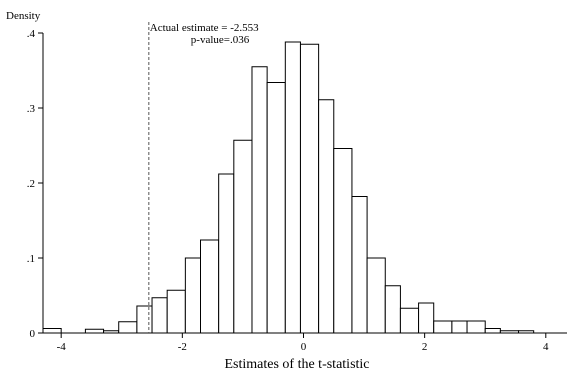 The width and height of the screenshot is (569, 376). Describe the element at coordinates (204, 28) in the screenshot. I see `annotation-actual-estimate: Actual estimate = -2.553` at that location.